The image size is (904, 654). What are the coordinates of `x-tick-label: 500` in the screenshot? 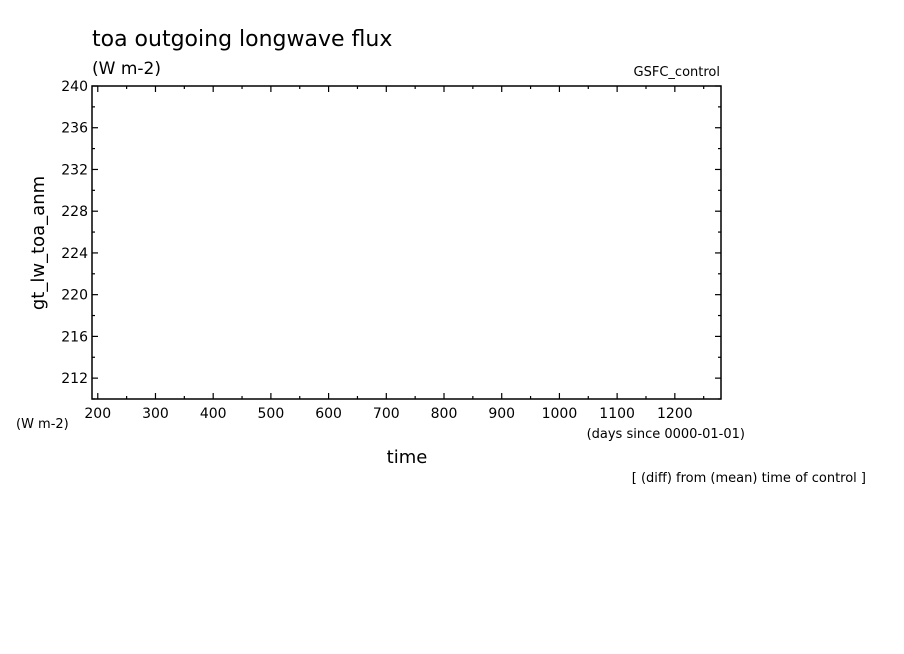 It's located at (271, 414).